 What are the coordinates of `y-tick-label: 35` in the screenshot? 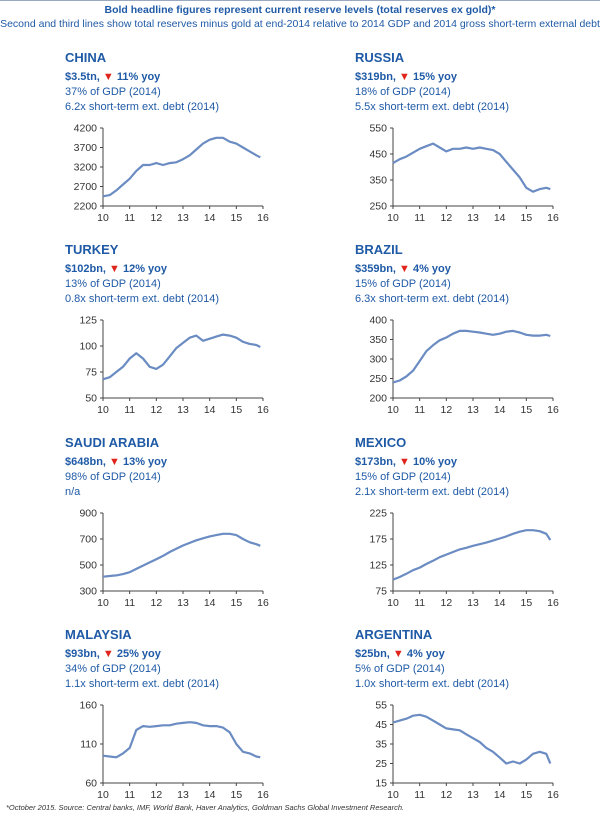 It's located at (381, 745).